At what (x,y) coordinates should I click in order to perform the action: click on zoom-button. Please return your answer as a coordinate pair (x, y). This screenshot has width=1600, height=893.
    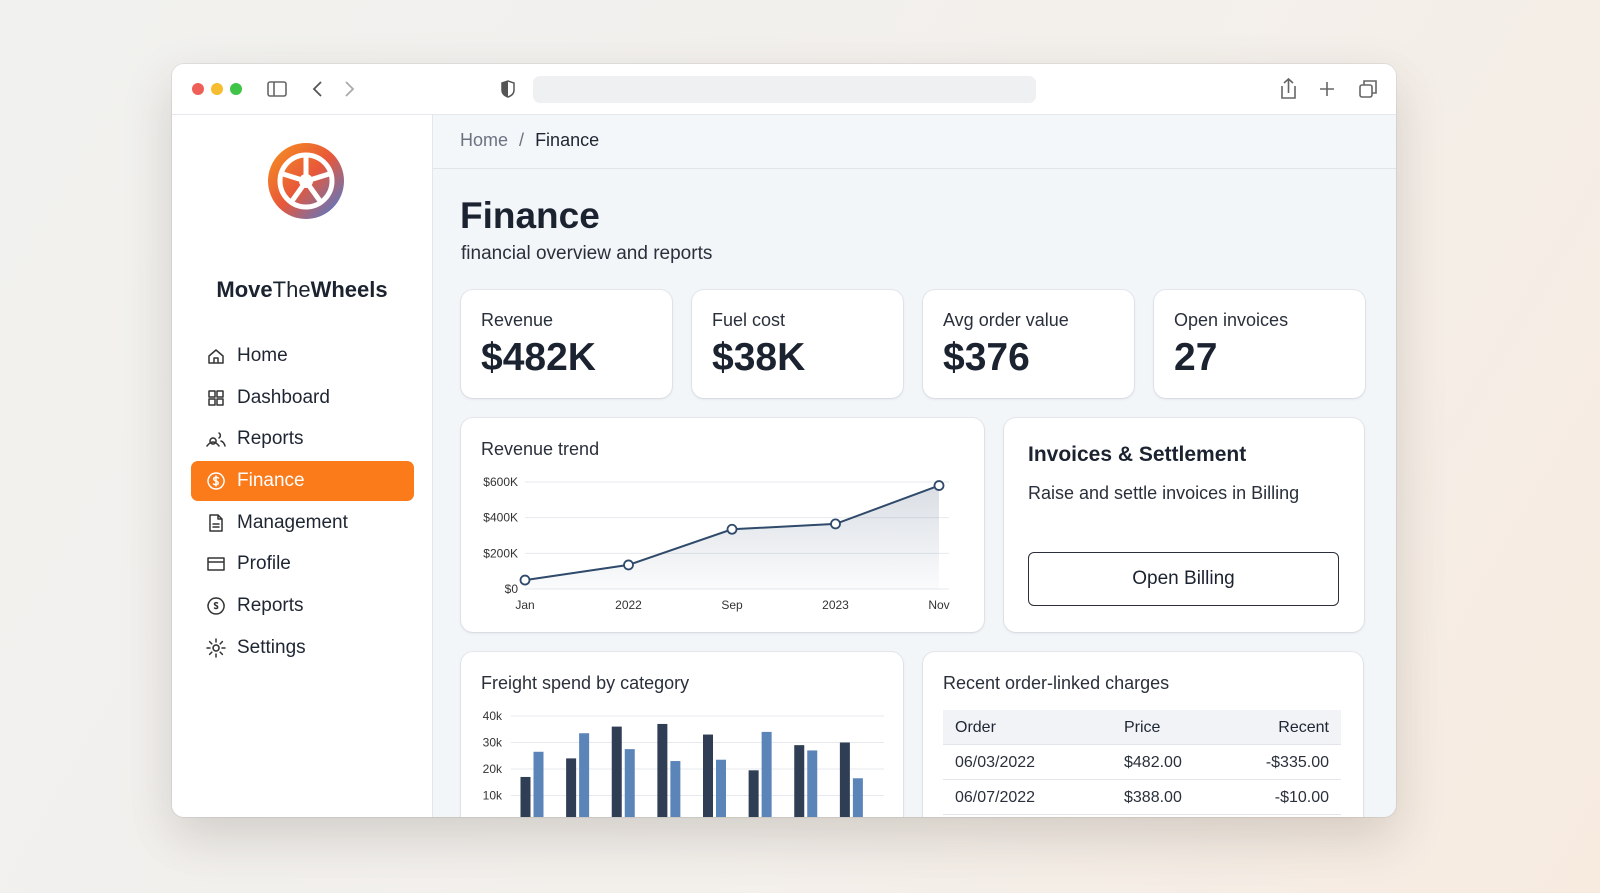
    Looking at the image, I should click on (236, 89).